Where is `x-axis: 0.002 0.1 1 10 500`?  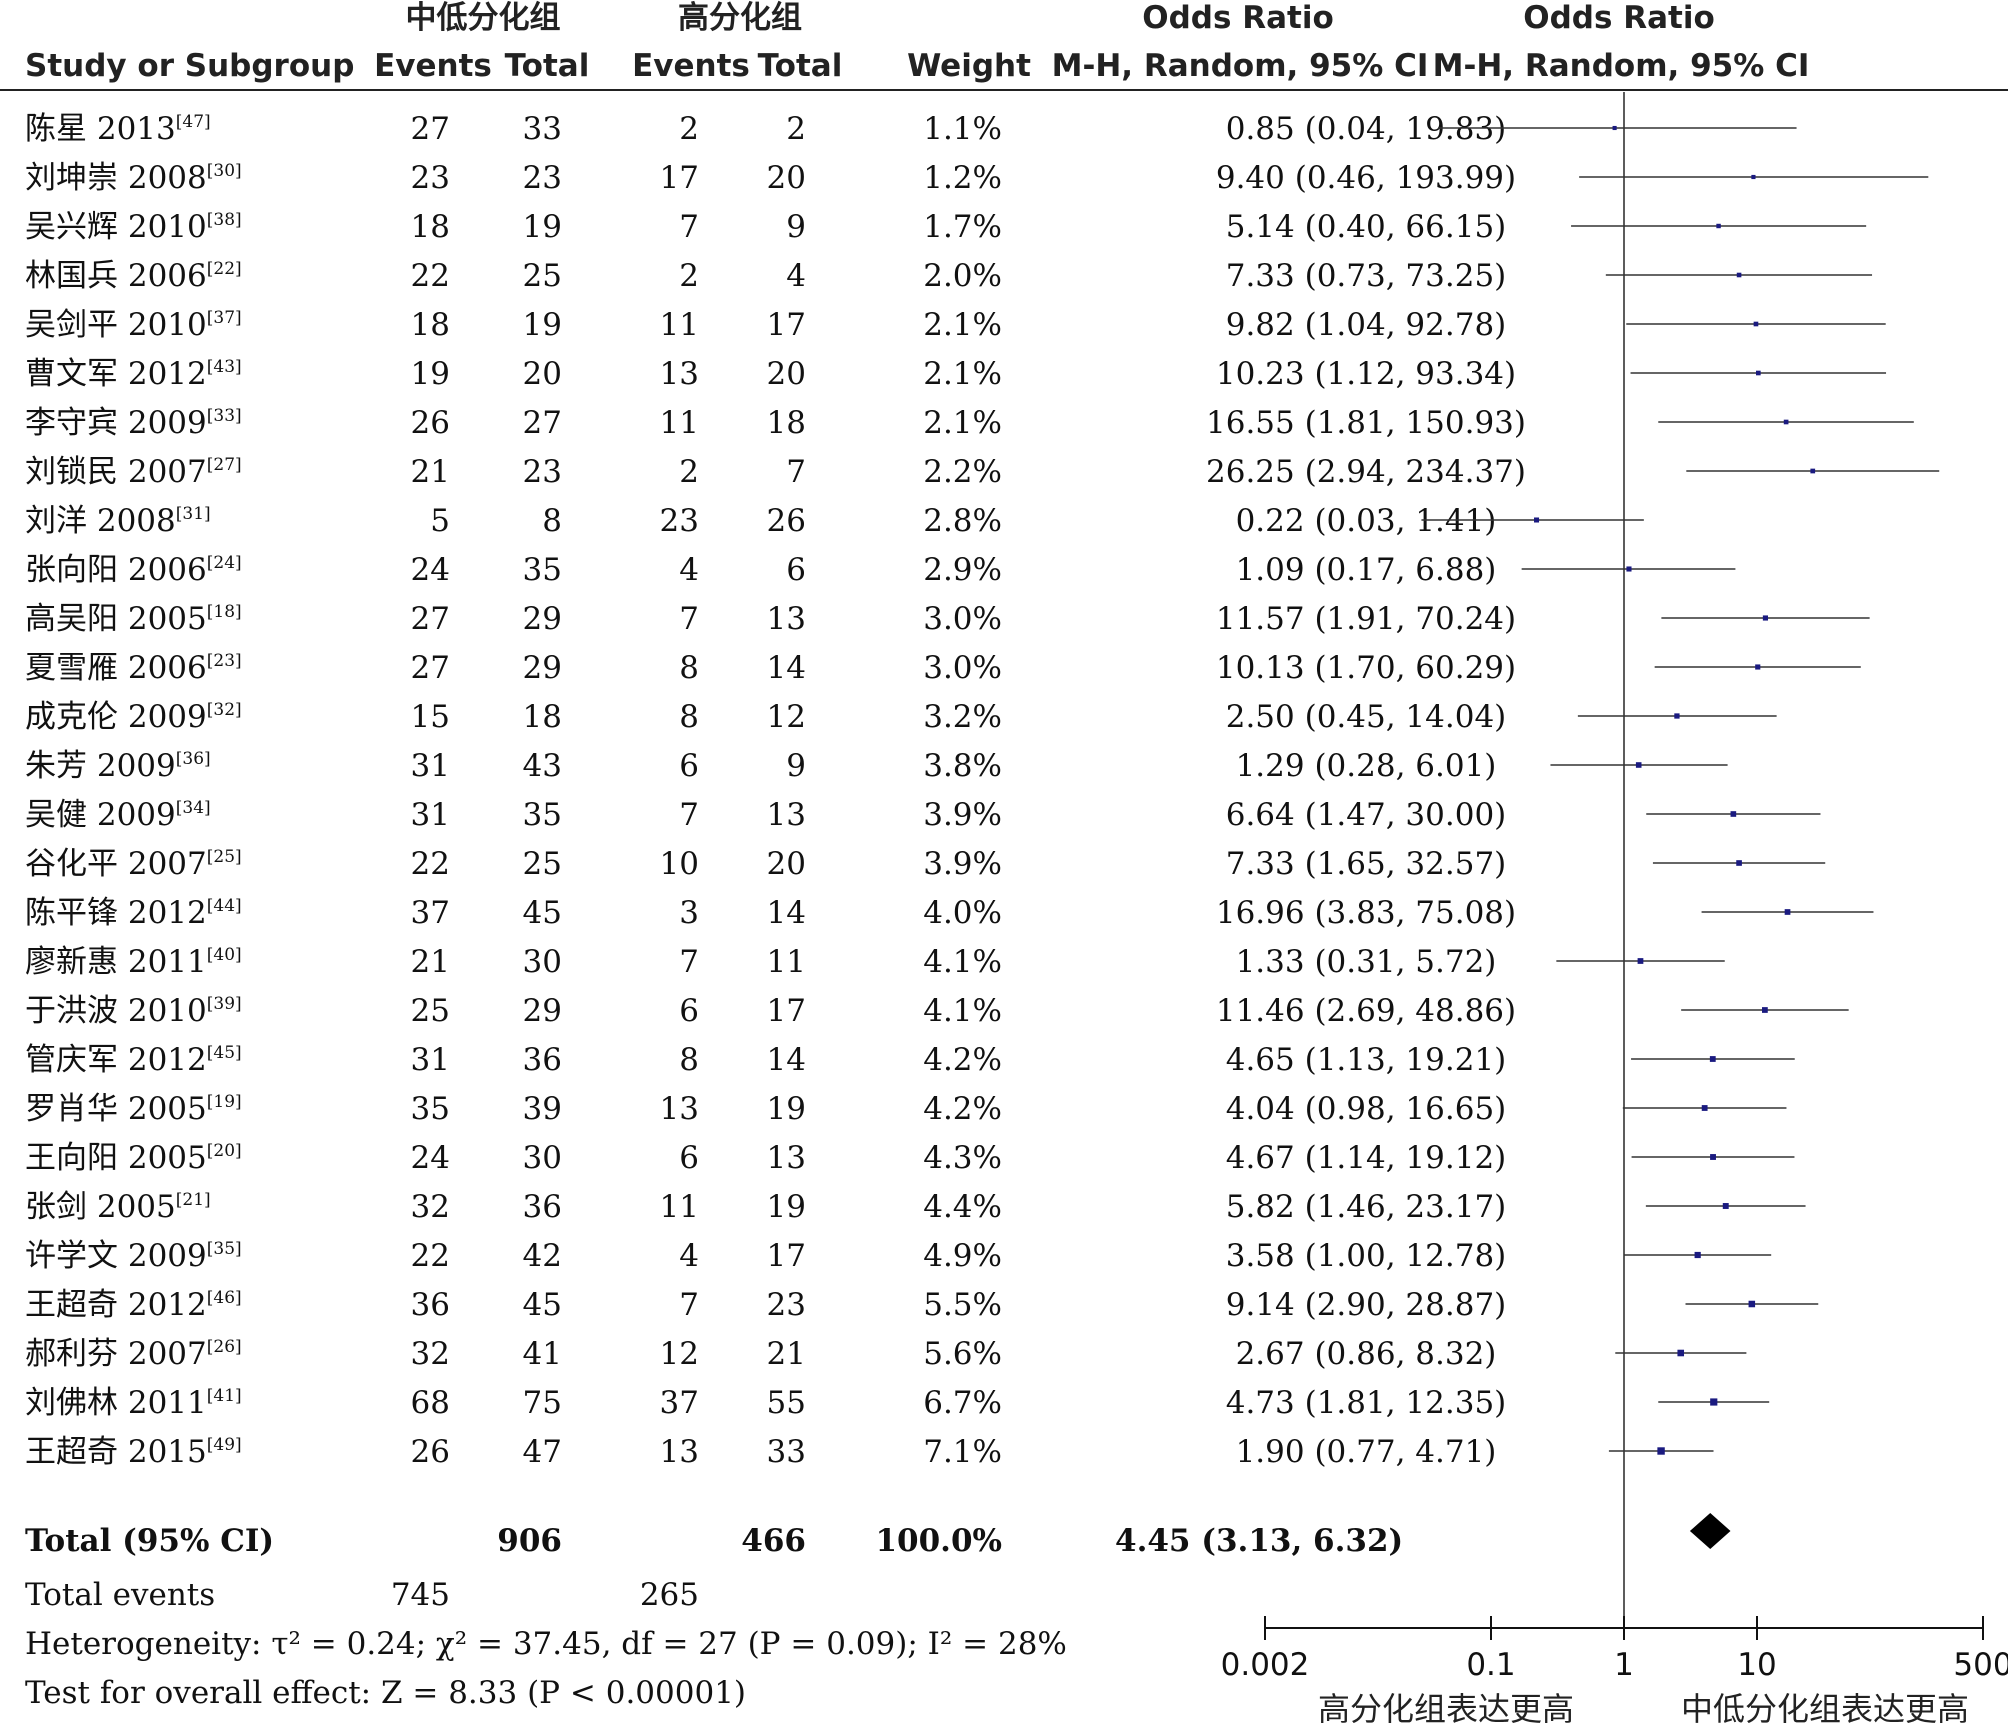 x-axis: 0.002 0.1 1 10 500 is located at coordinates (1614, 1649).